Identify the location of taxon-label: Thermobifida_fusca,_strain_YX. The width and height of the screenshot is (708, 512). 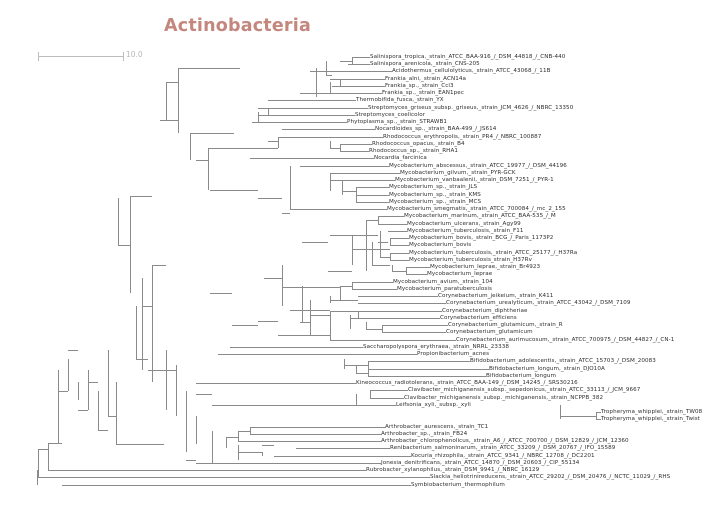
(400, 100).